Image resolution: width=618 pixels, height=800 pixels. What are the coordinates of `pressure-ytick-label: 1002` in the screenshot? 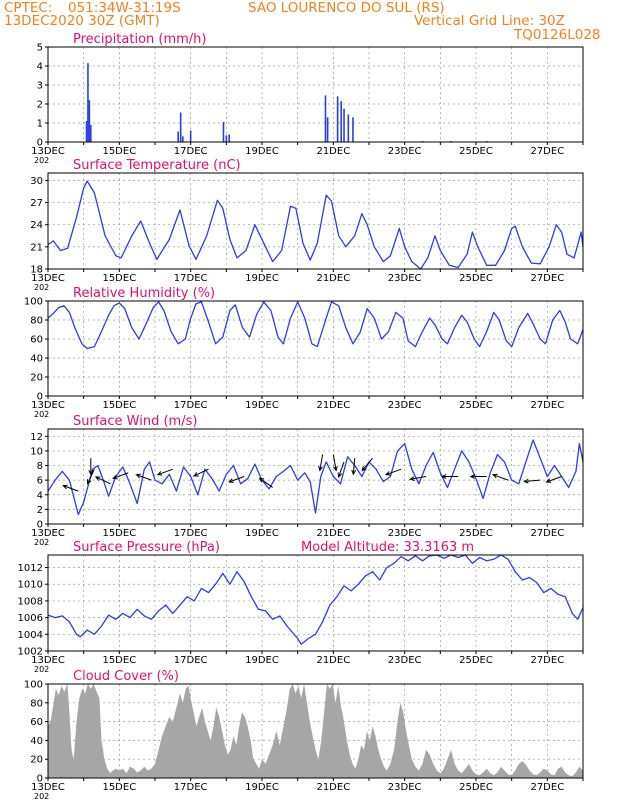 It's located at (30, 652).